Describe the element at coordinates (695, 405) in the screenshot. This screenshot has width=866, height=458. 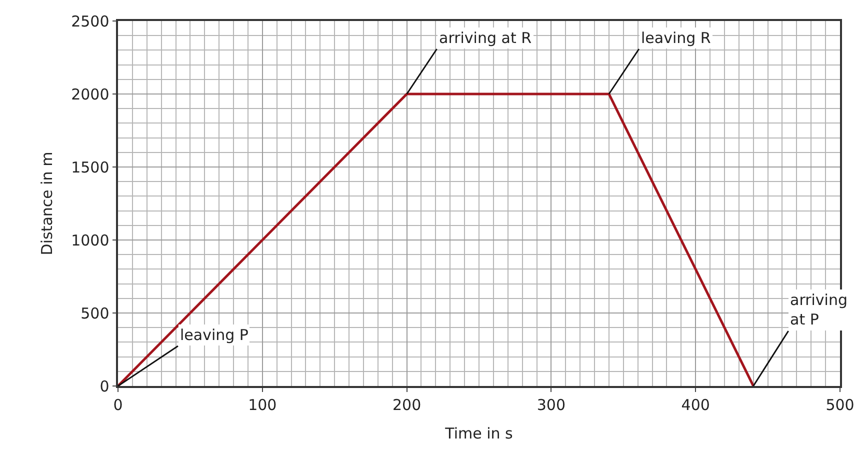
I see `x-tick-label: 400` at that location.